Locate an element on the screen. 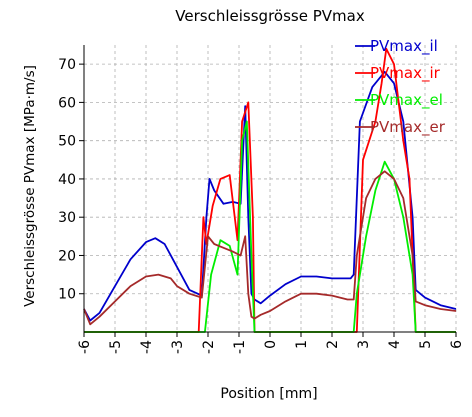  x-tick-label: 1 is located at coordinates (302, 344).